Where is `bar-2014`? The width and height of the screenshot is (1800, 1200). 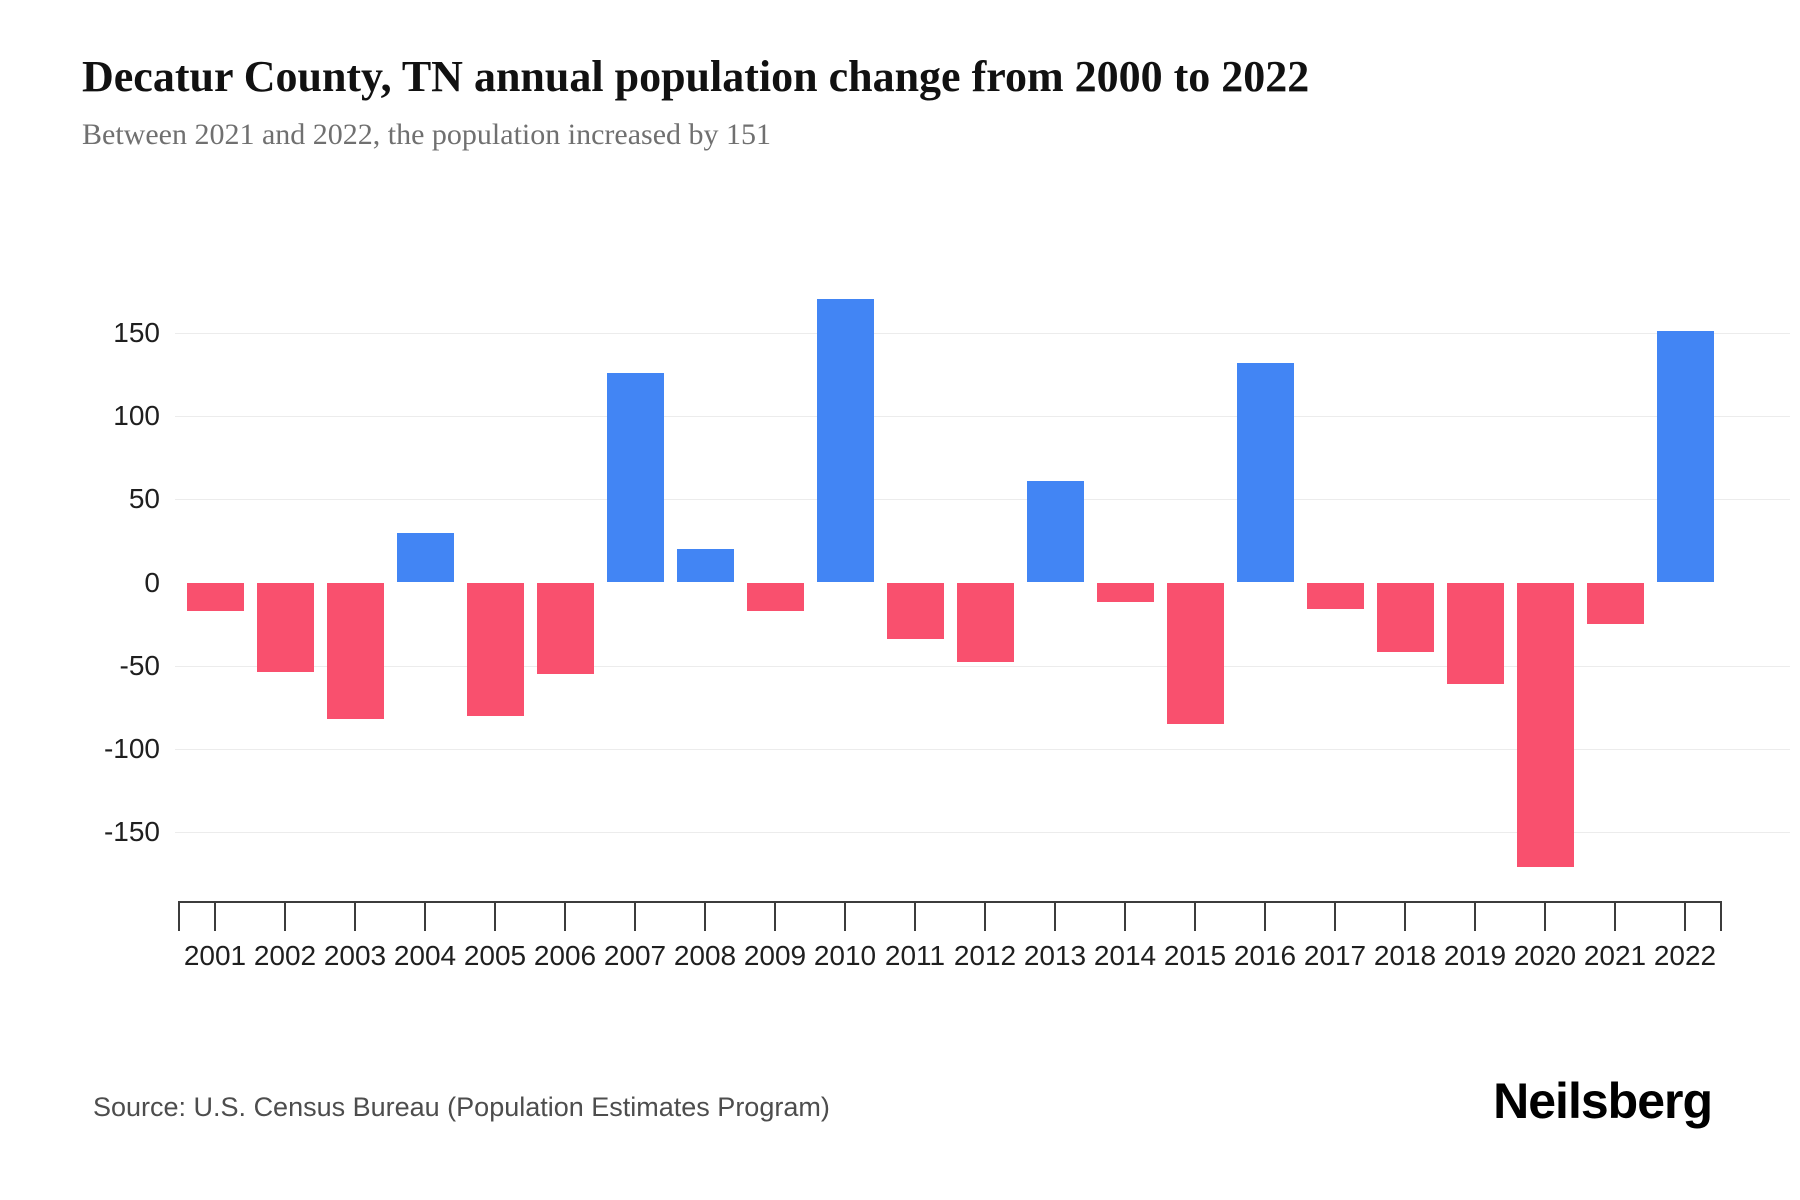
bar-2014 is located at coordinates (1125, 592).